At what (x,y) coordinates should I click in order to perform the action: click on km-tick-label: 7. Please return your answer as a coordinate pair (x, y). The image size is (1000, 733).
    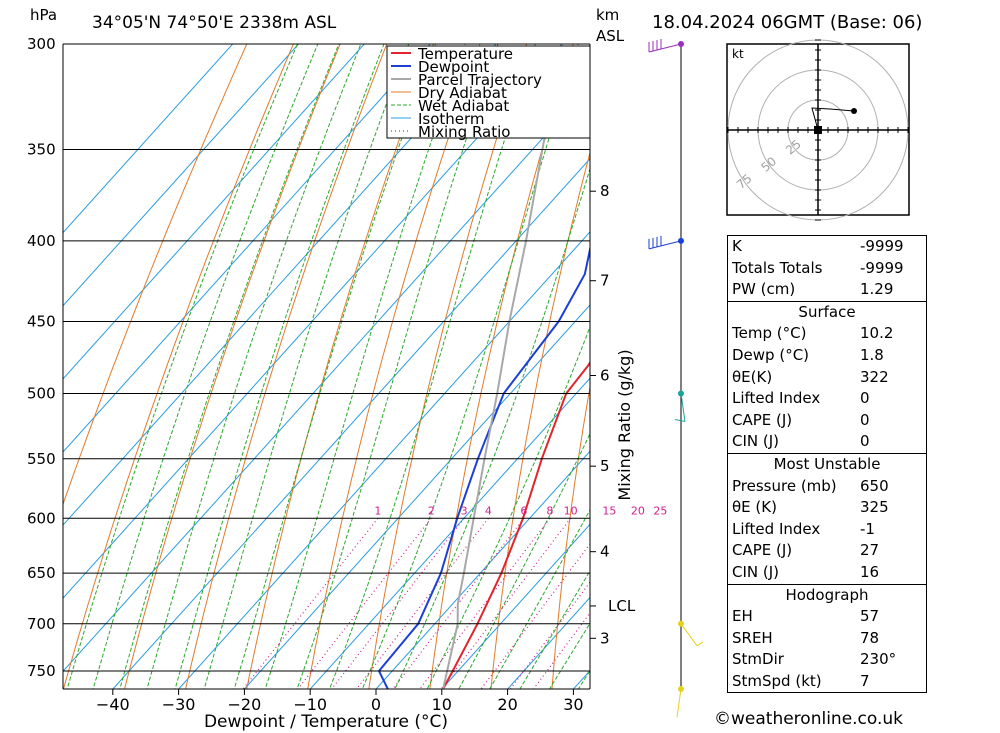
    Looking at the image, I should click on (605, 281).